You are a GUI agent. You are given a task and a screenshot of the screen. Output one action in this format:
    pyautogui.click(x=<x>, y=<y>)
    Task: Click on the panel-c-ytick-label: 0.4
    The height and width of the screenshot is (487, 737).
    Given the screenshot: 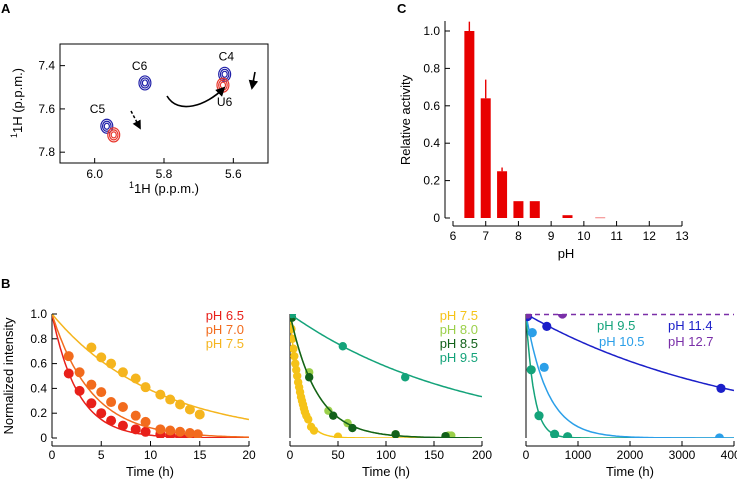 What is the action you would take?
    pyautogui.click(x=431, y=143)
    